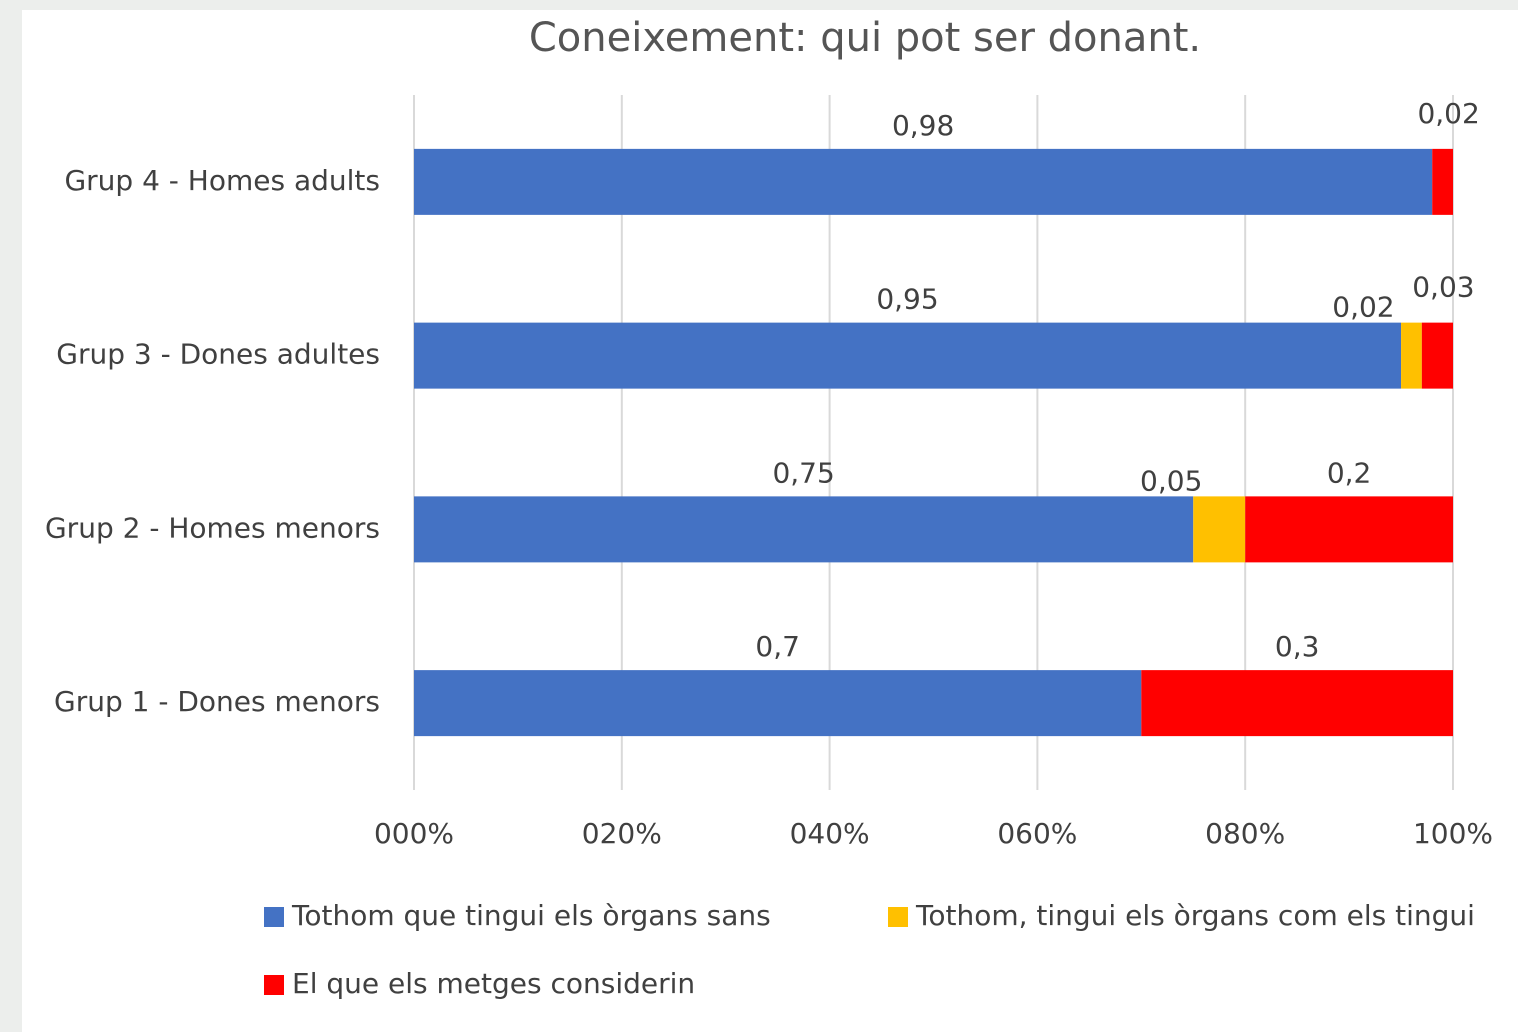  What do you see at coordinates (907, 299) in the screenshot?
I see `data-label: 0,95` at bounding box center [907, 299].